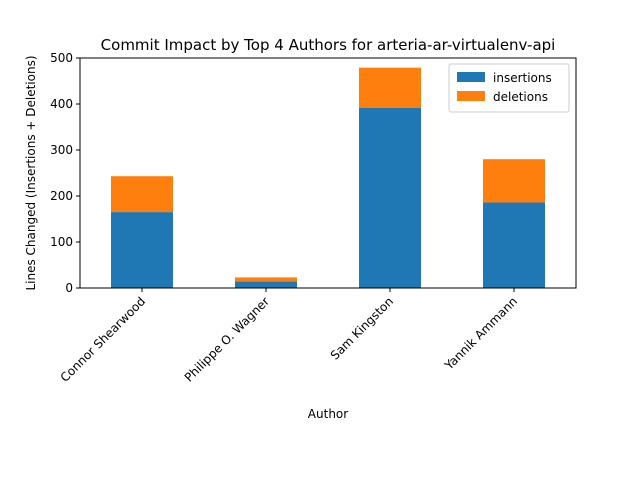  I want to click on y-tick-label: 100, so click(61, 242).